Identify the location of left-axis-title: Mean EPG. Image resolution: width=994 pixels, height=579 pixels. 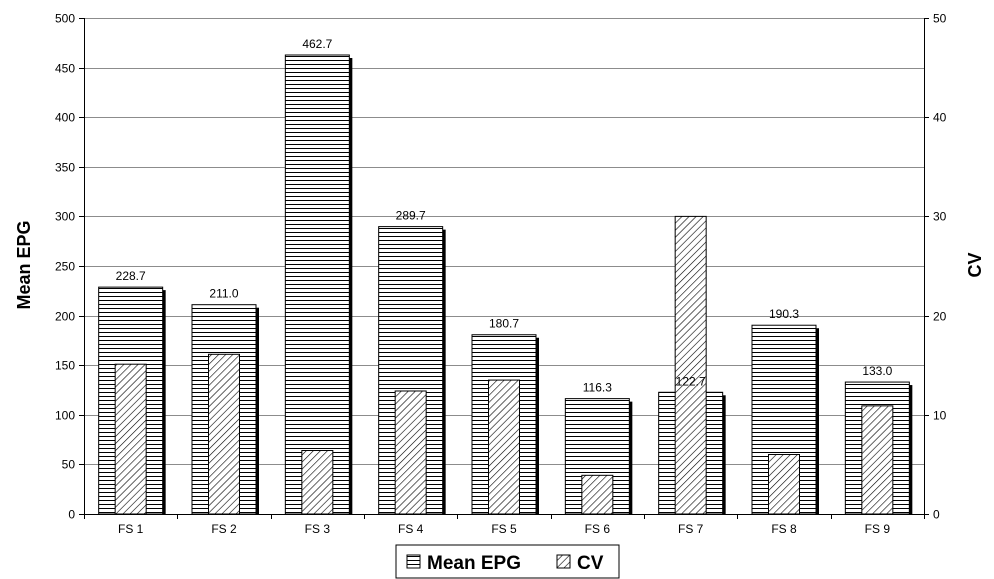
(24, 264).